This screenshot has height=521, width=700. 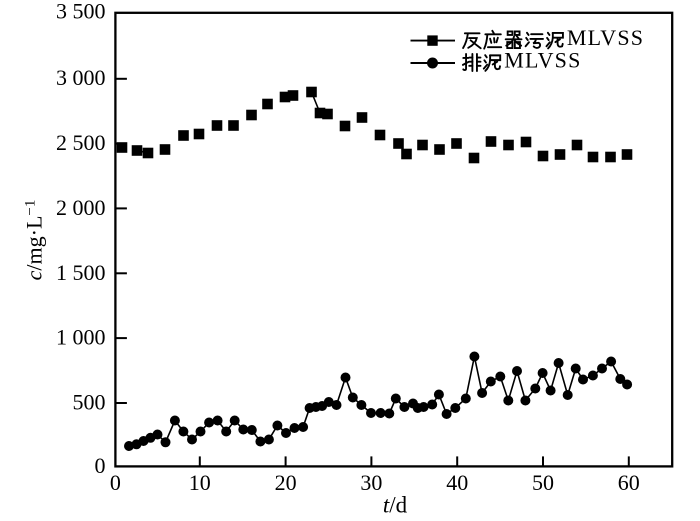 I want to click on svg-text: 500, so click(x=89, y=402).